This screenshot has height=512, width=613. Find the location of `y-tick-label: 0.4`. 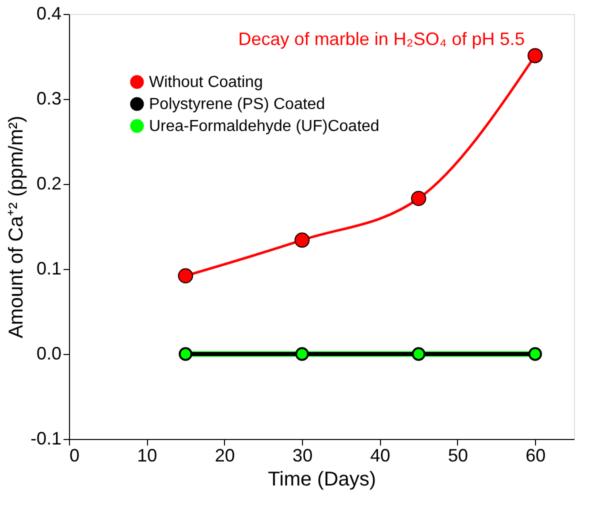

y-tick-label: 0.4 is located at coordinates (49, 14).